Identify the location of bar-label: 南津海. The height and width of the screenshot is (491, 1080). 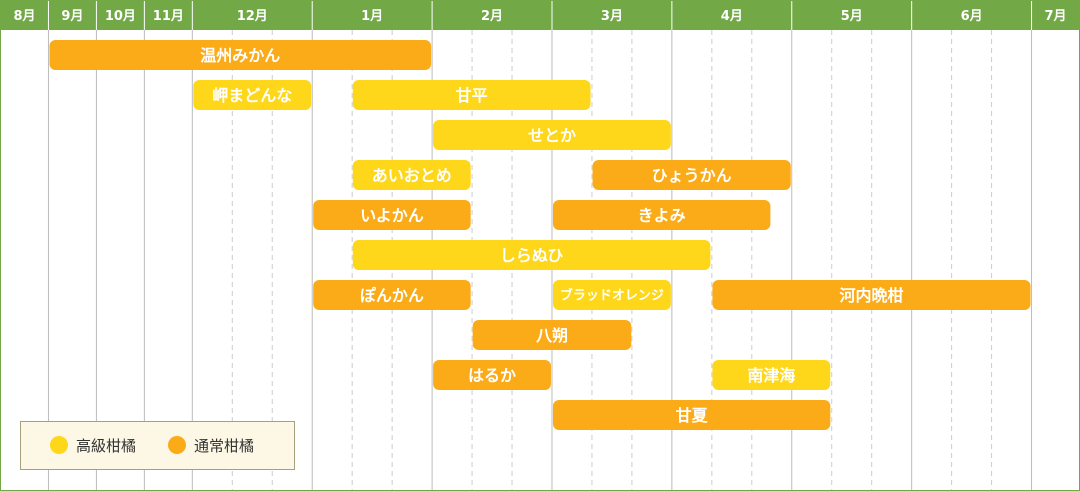
(771, 375).